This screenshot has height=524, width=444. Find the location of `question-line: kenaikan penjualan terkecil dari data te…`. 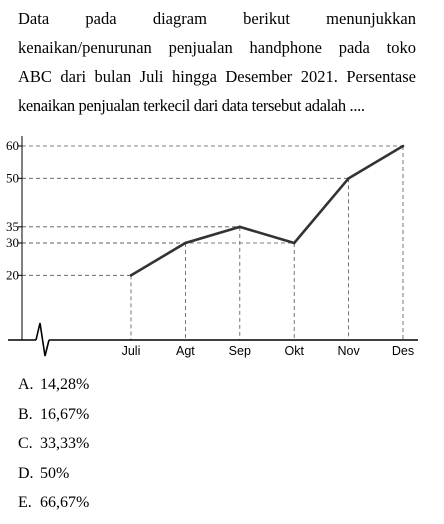

question-line: kenaikan penjualan terkecil dari data te… is located at coordinates (191, 105).